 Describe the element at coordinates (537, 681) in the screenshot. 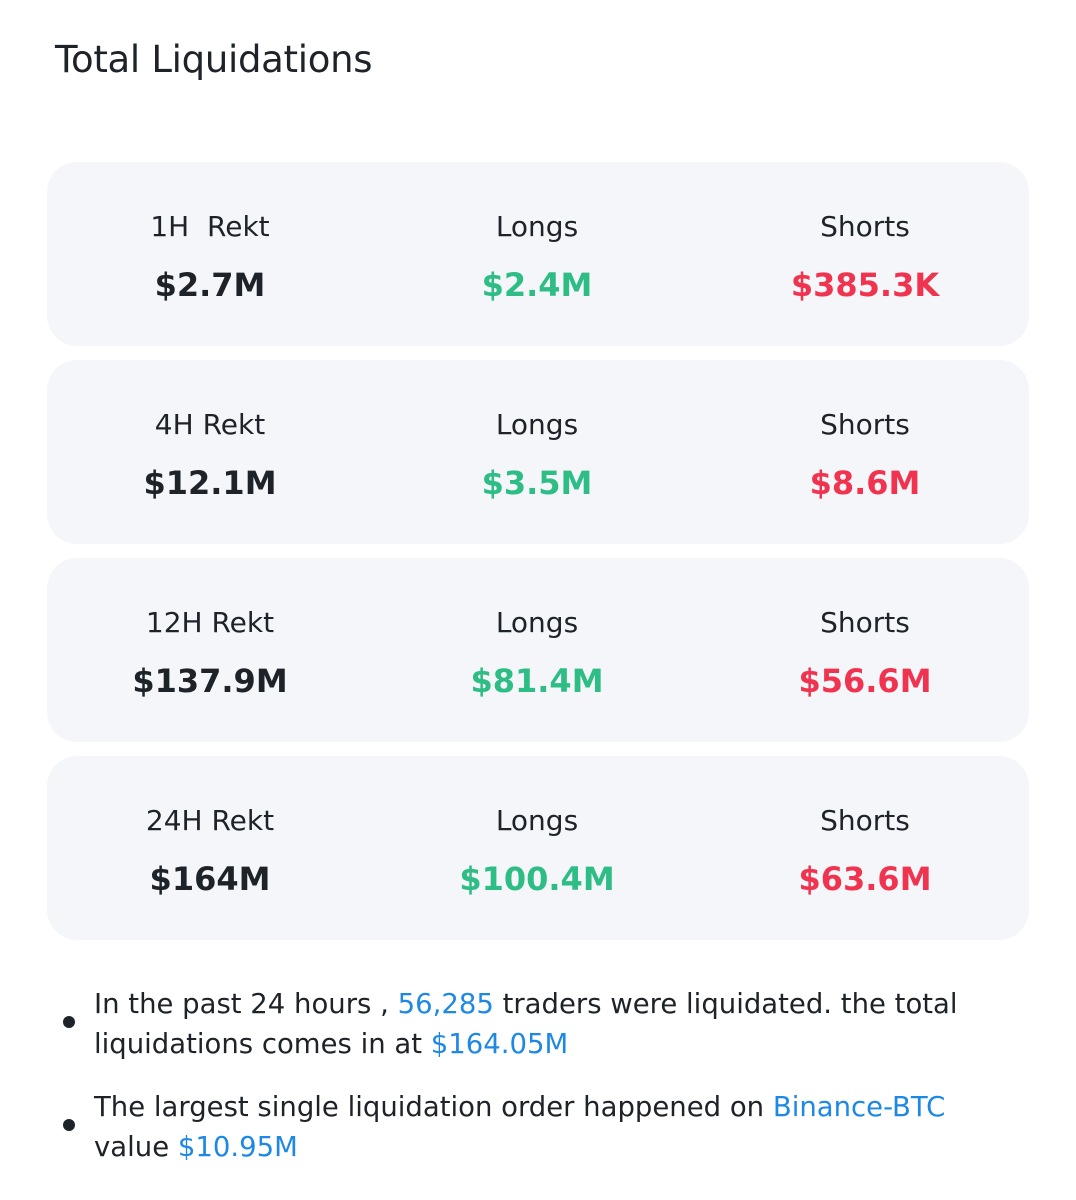

I see `longs-value: $81.4M` at that location.